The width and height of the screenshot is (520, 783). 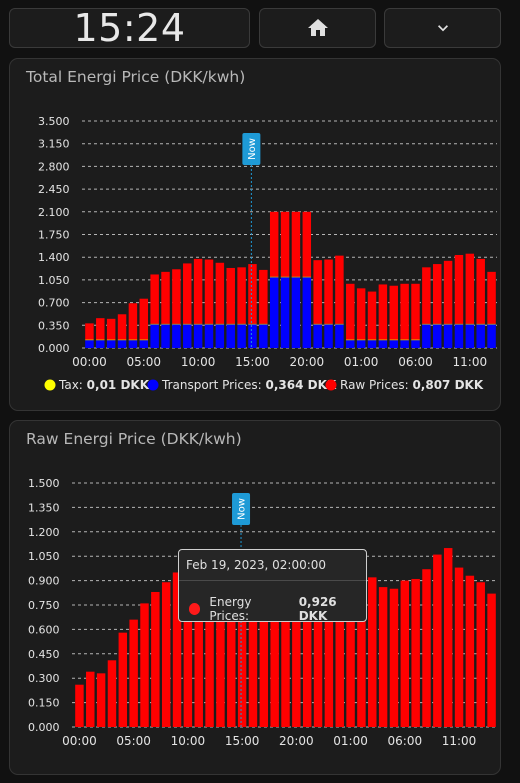 What do you see at coordinates (415, 362) in the screenshot?
I see `x-tick-label: 06:00` at bounding box center [415, 362].